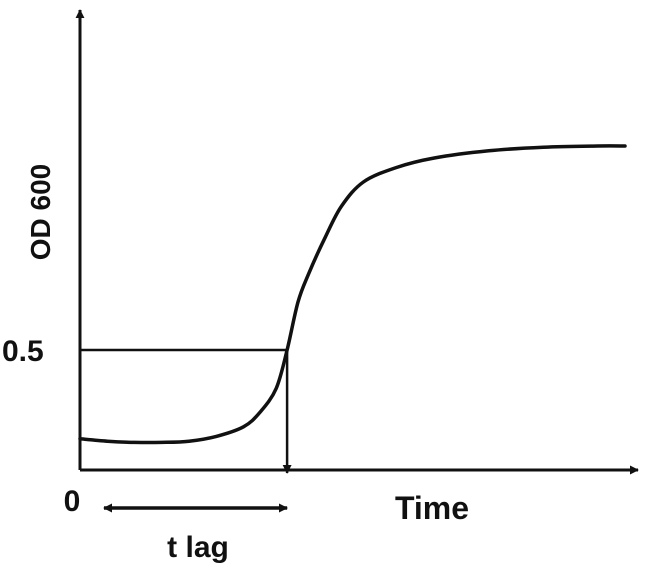 The width and height of the screenshot is (650, 574). I want to click on y-axis-label: OD 600, so click(40, 212).